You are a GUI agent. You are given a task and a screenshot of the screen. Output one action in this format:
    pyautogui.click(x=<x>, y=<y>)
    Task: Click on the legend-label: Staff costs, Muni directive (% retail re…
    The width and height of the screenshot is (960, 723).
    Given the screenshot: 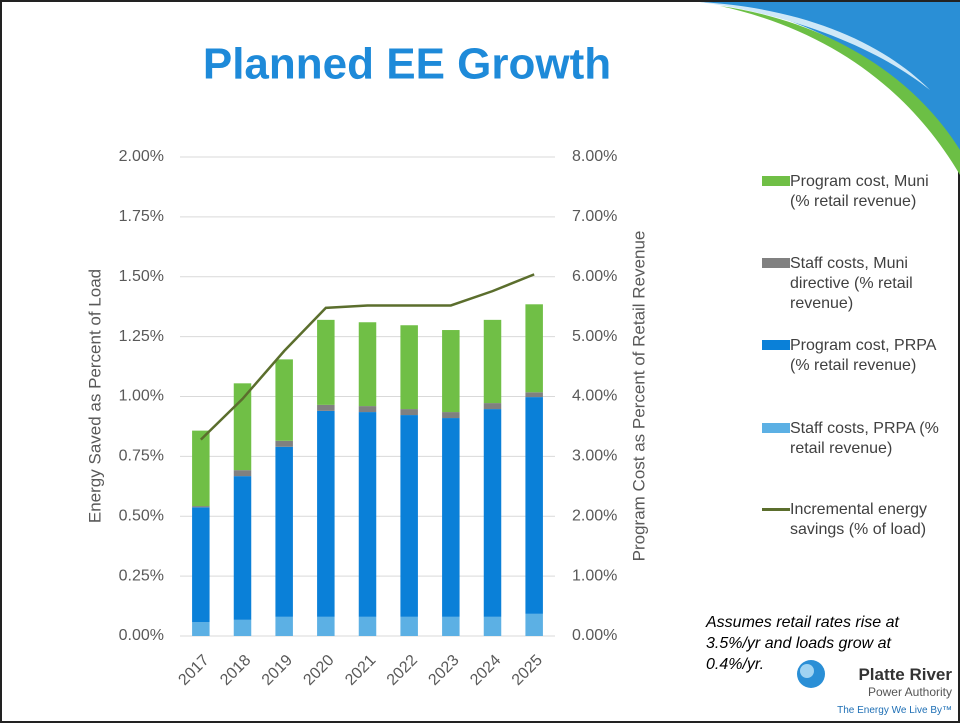 What is the action you would take?
    pyautogui.click(x=851, y=283)
    